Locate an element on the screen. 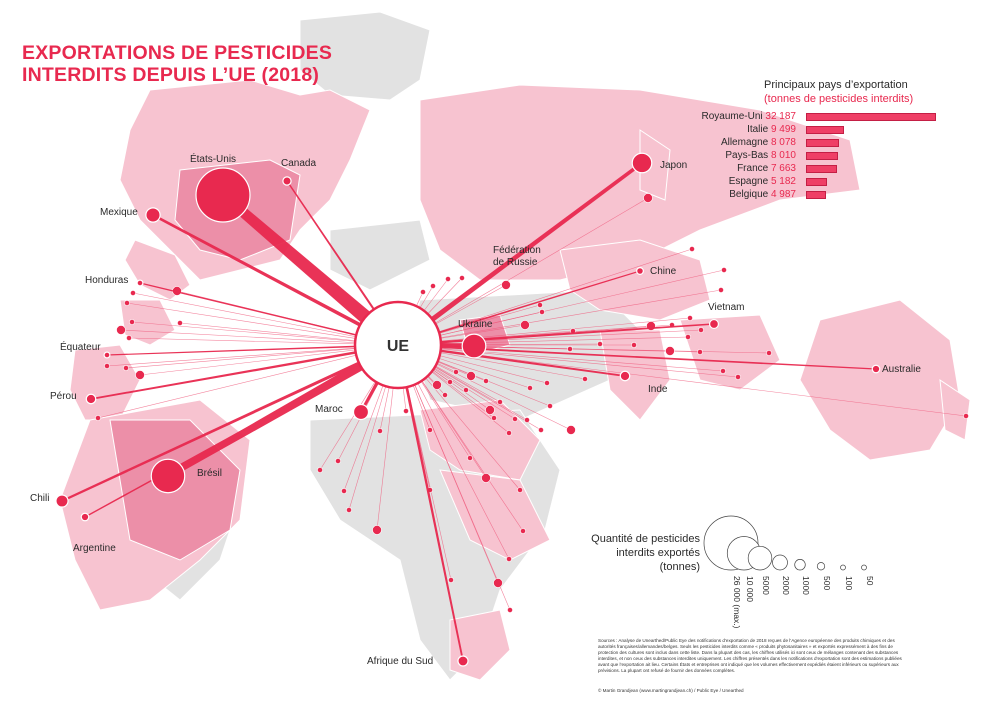  ranking-row: Pays-Bas 8 010 is located at coordinates (820, 155).